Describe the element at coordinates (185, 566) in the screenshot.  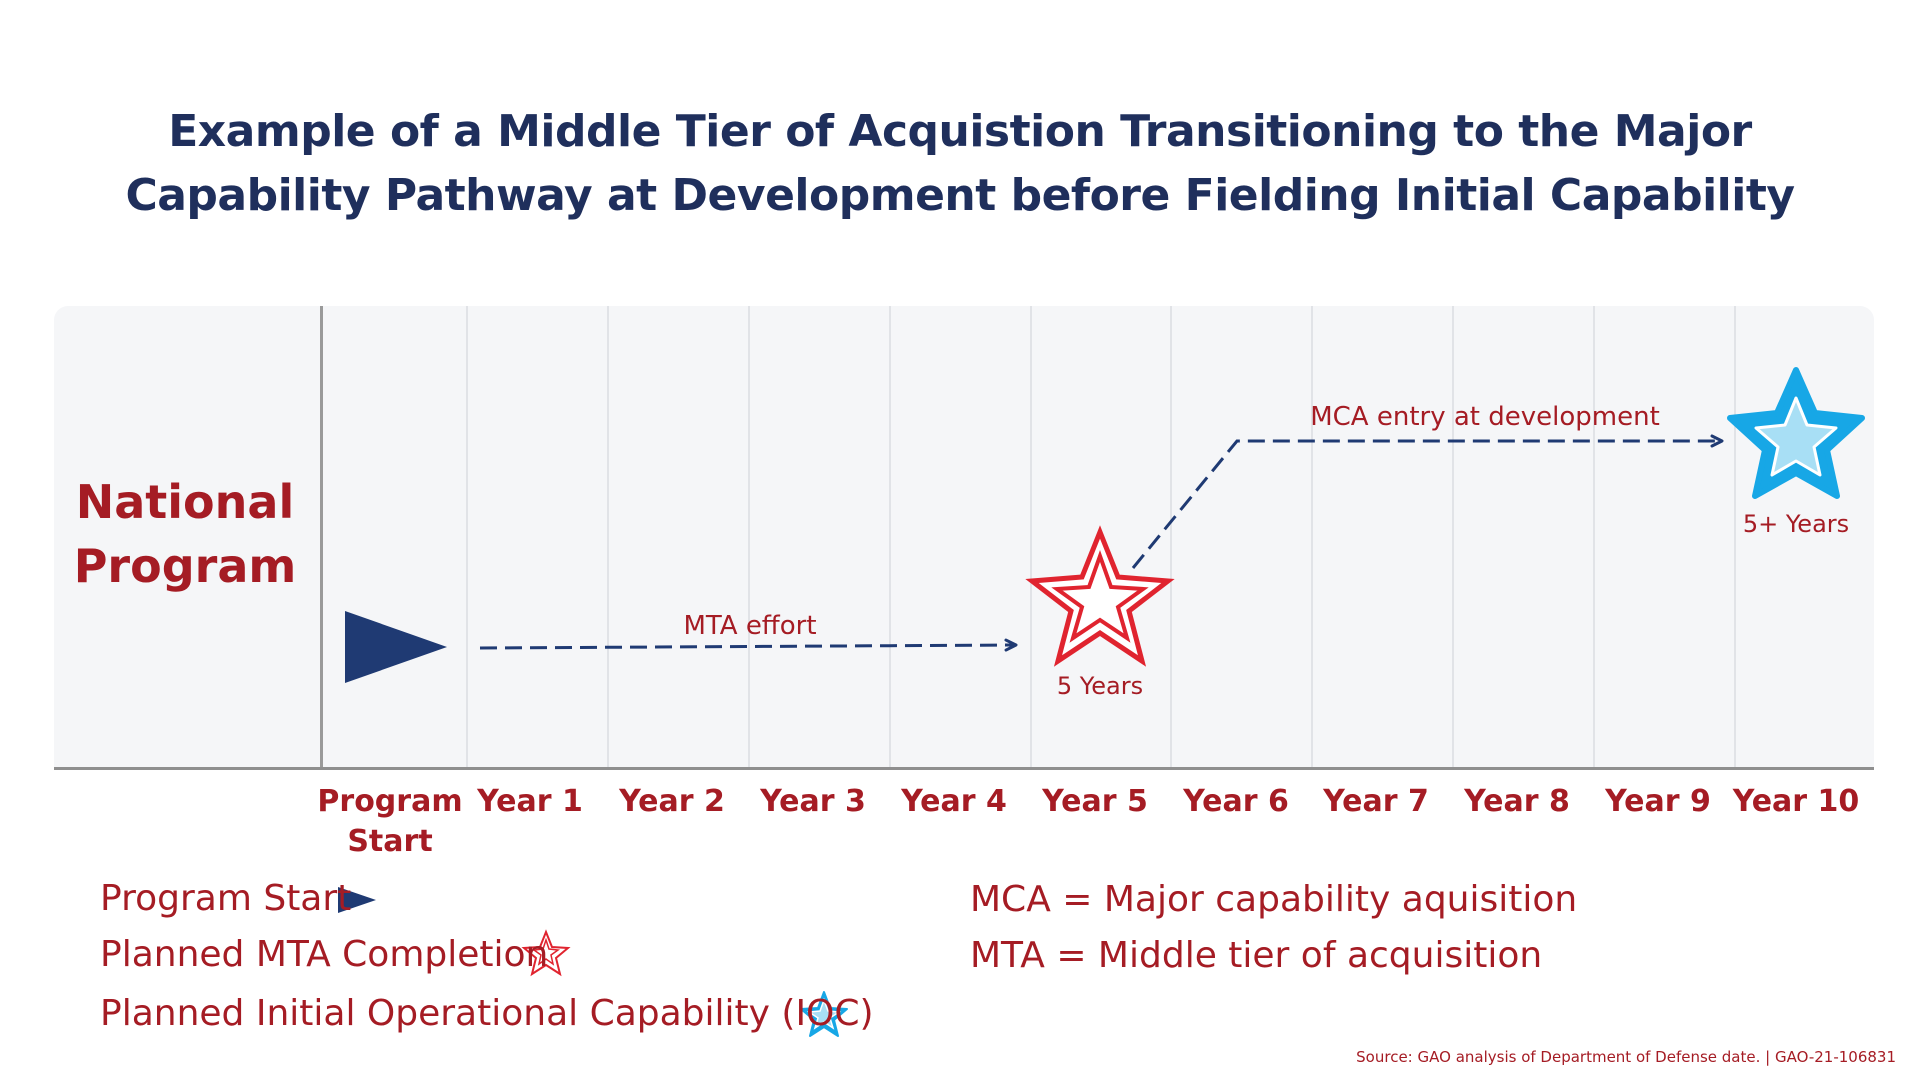
I see `row-label-line-2: Program` at that location.